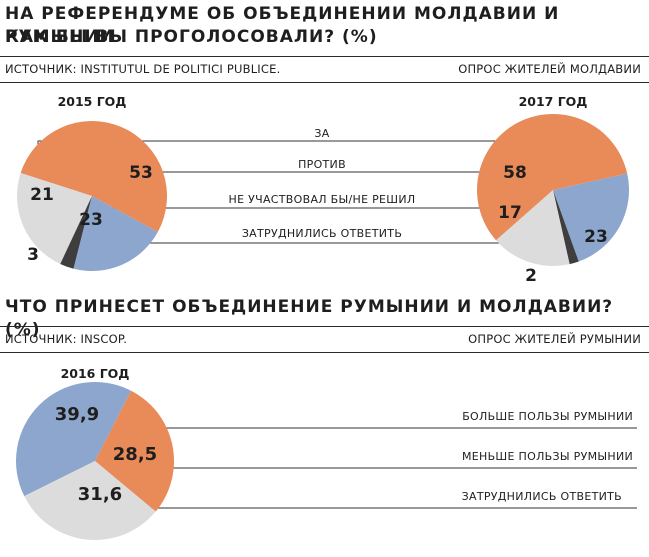 Image resolution: width=649 pixels, height=557 pixels. I want to click on section1-rule, so click(324, 56).